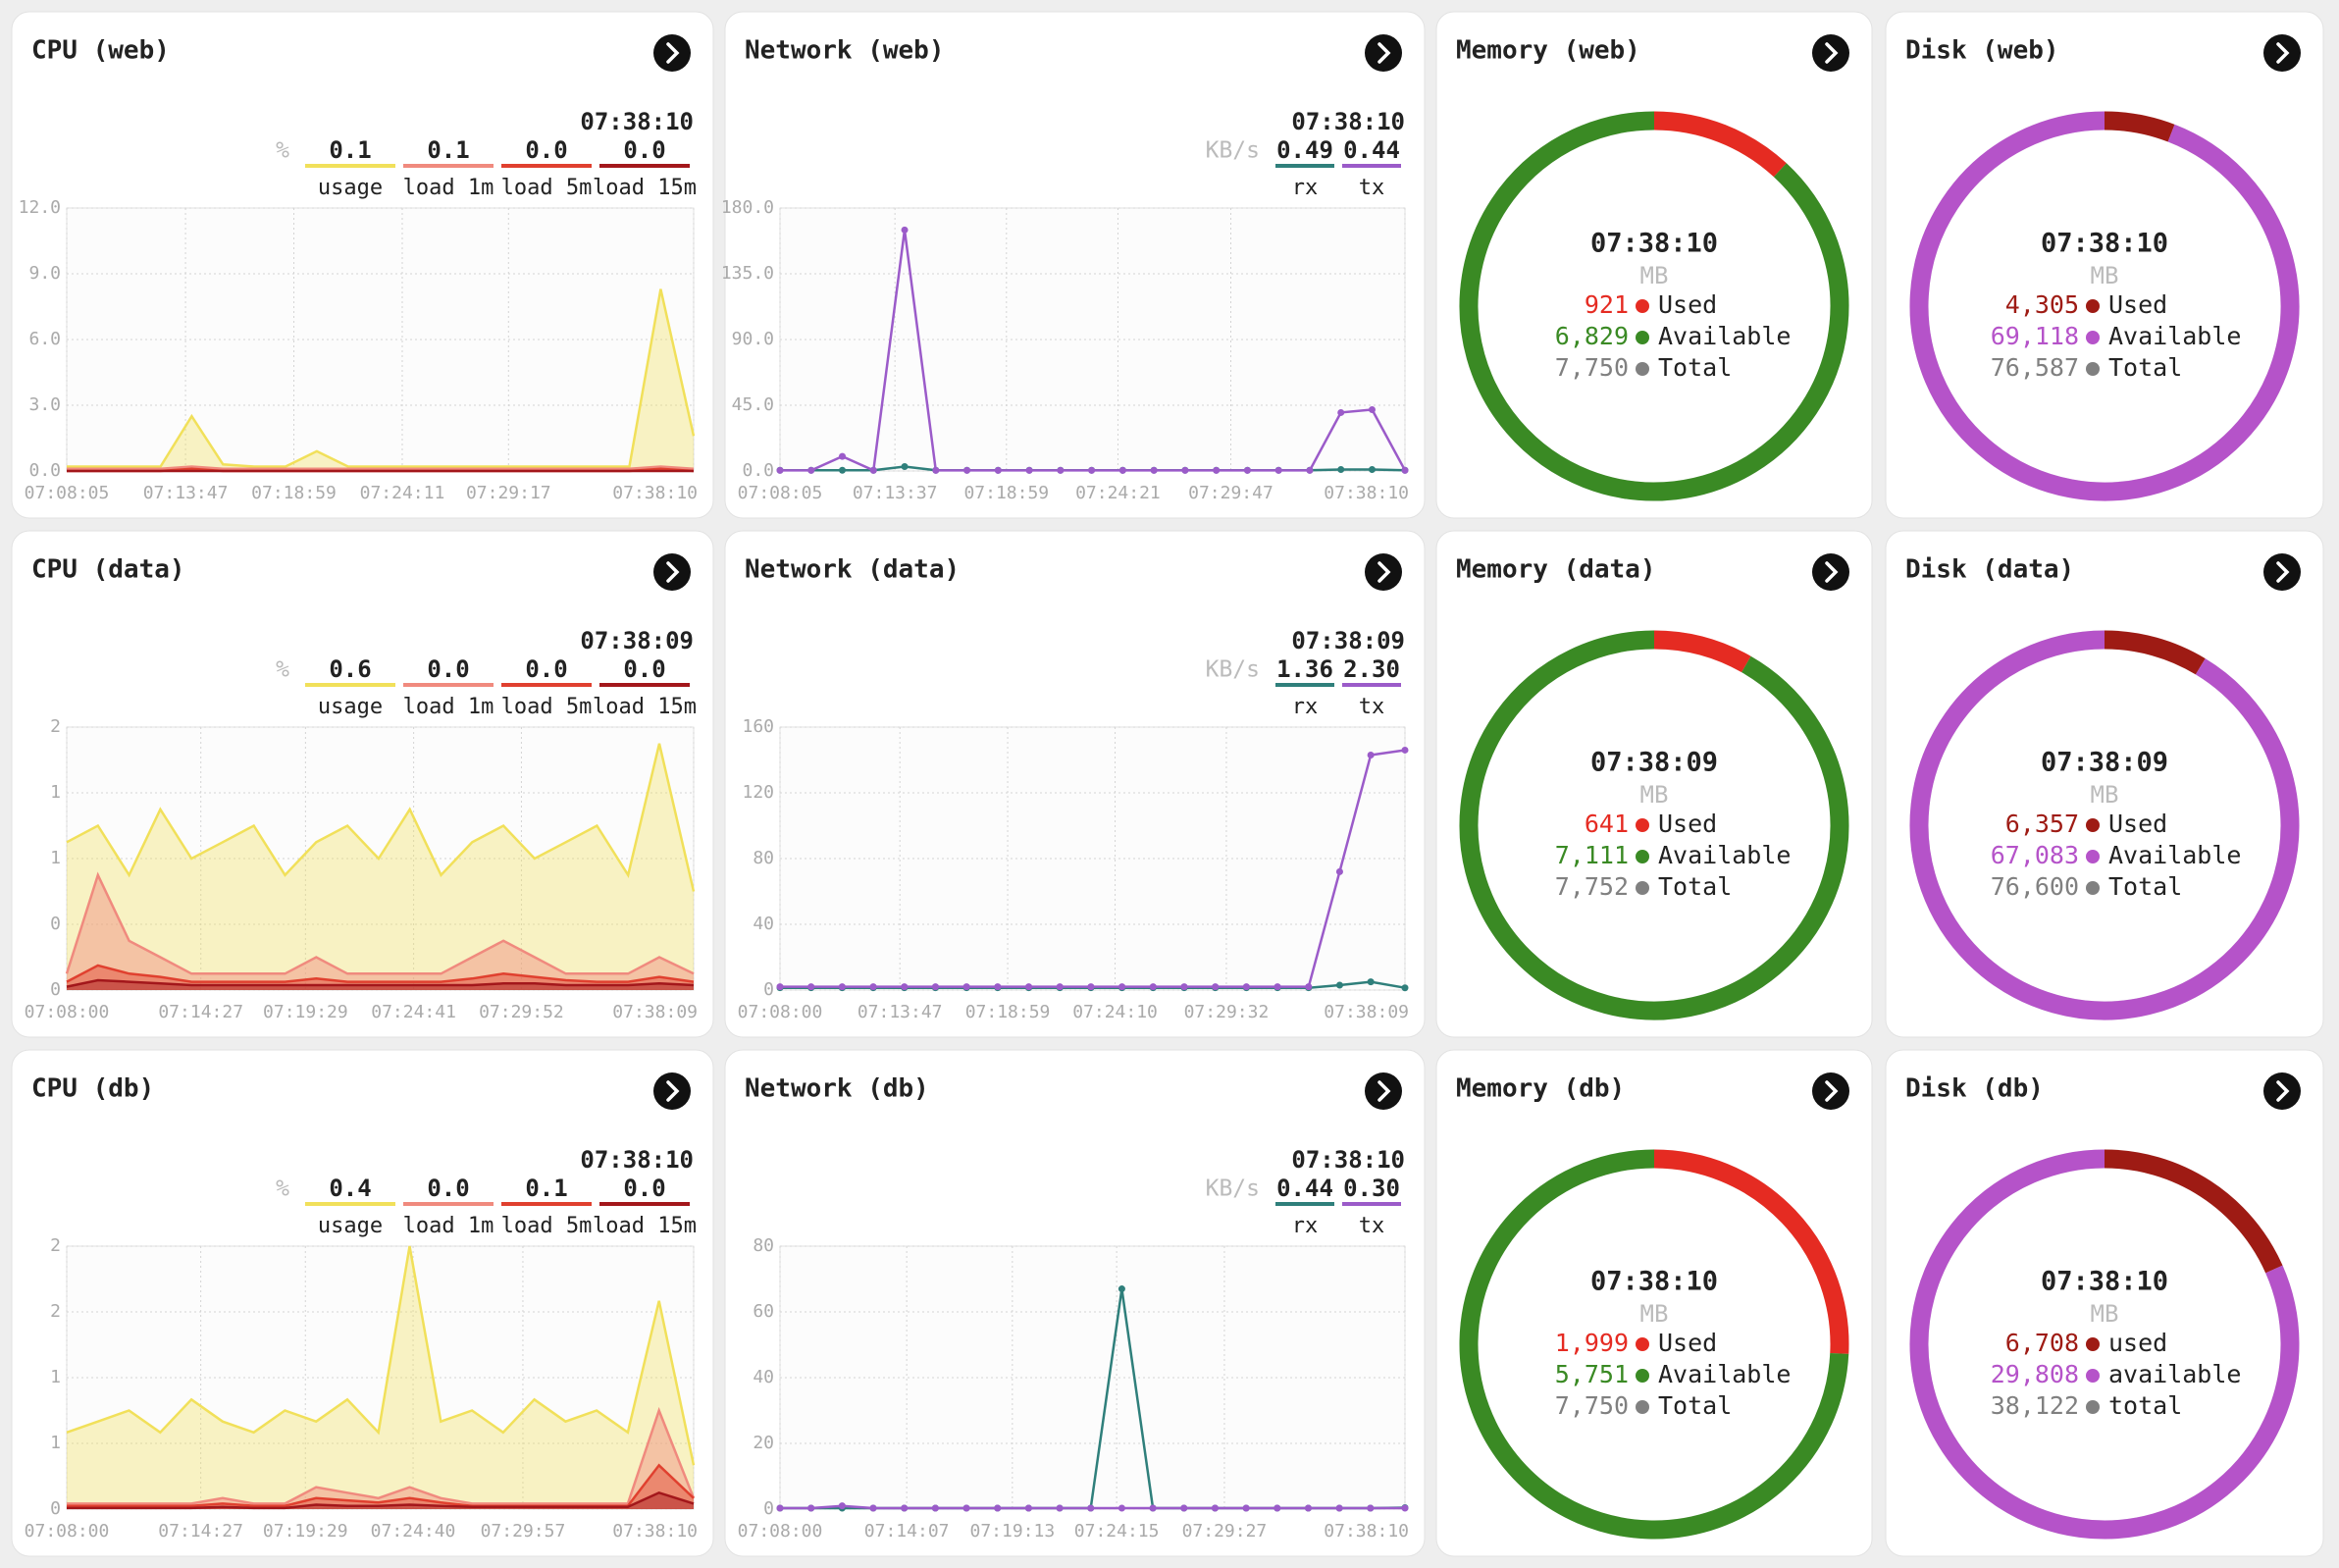 The width and height of the screenshot is (2339, 1568). What do you see at coordinates (2174, 1374) in the screenshot?
I see `legend-label: available` at bounding box center [2174, 1374].